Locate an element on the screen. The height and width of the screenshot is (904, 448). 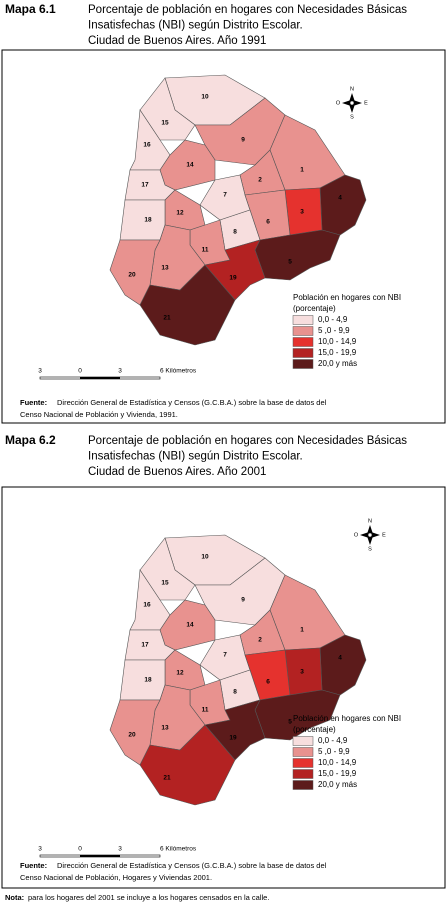
district-label: 20 is located at coordinates (132, 735).